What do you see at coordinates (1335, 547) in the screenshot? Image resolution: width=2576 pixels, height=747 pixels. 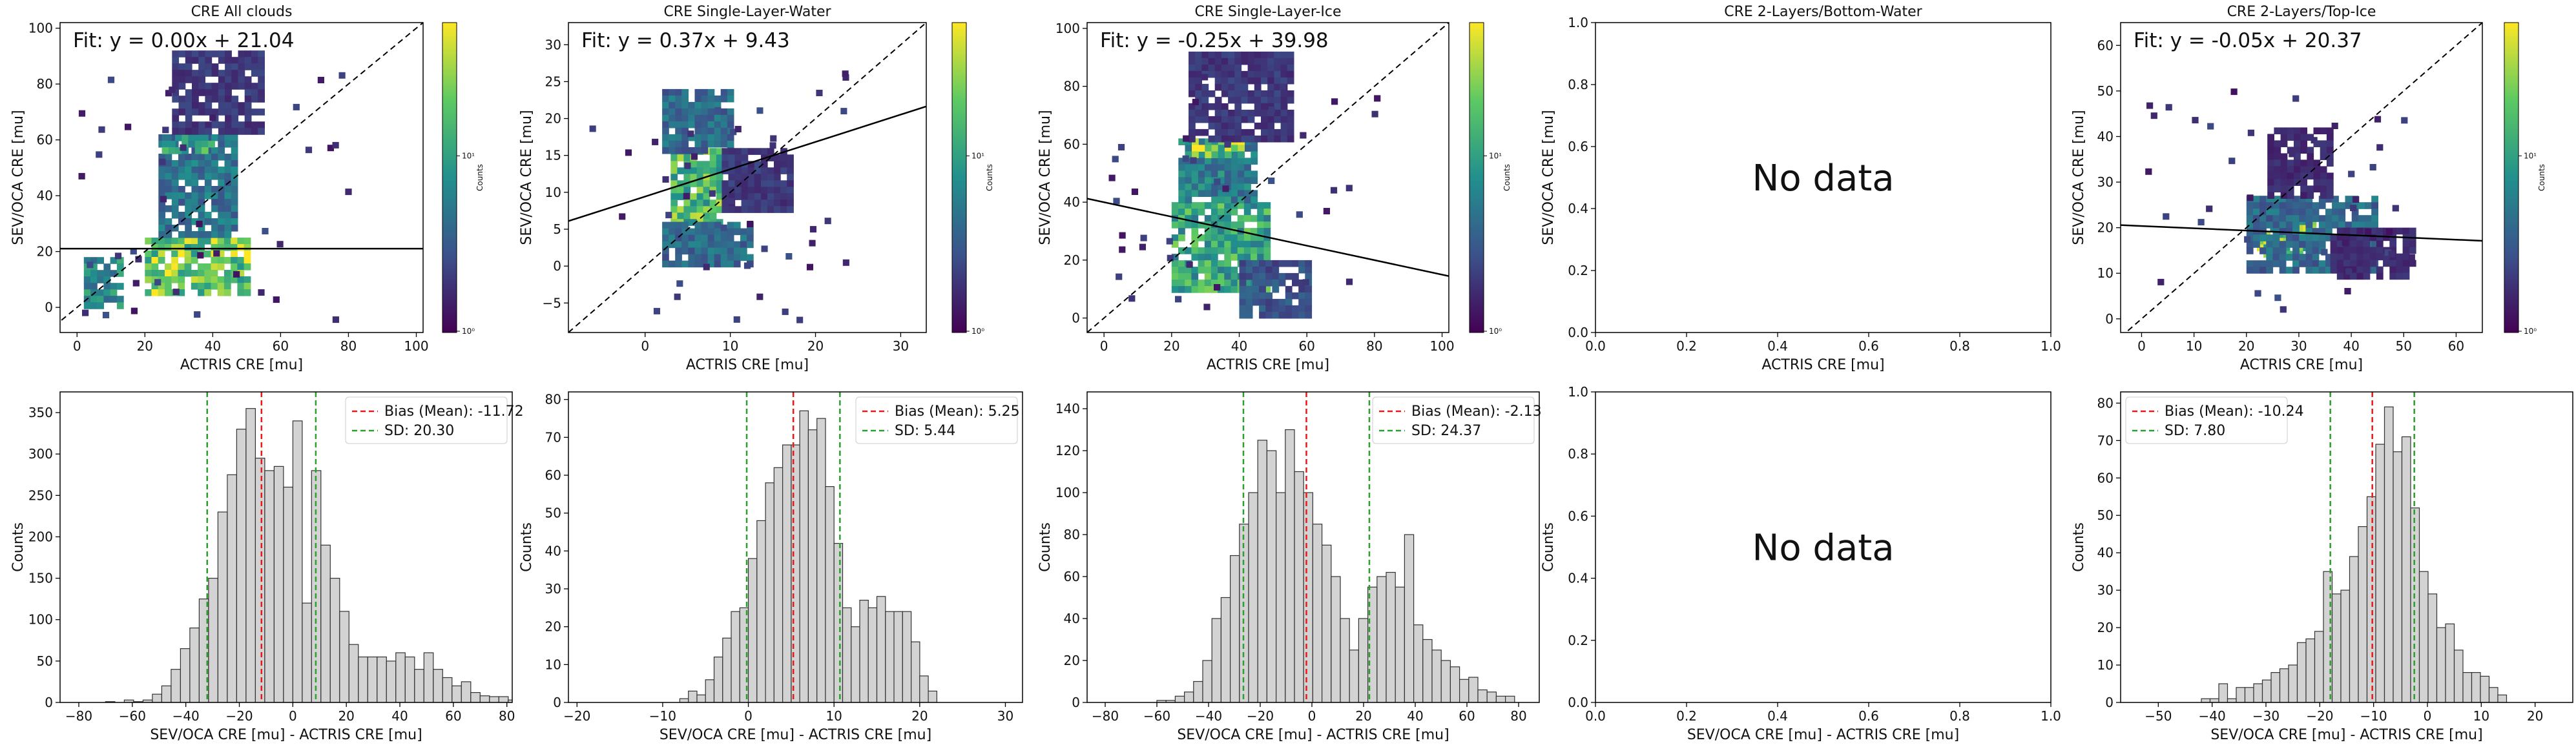 I see `plot-area` at bounding box center [1335, 547].